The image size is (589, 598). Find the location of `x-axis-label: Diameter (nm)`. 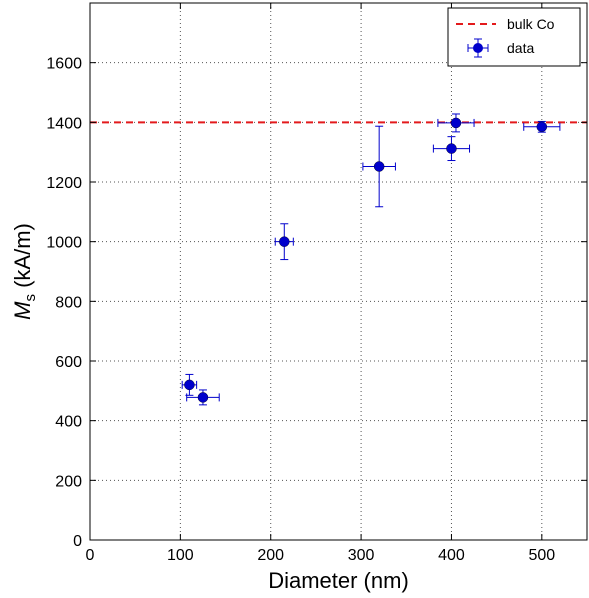

x-axis-label: Diameter (nm) is located at coordinates (338, 580).